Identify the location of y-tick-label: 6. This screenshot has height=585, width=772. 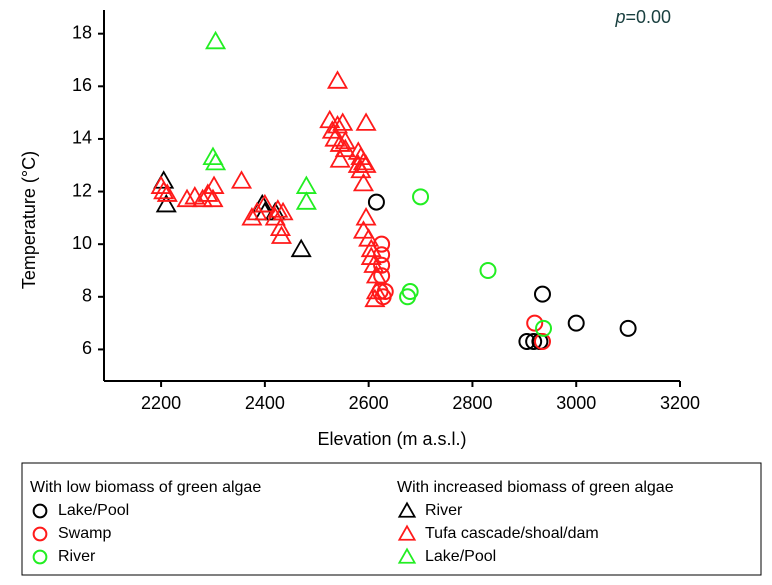
(87, 348).